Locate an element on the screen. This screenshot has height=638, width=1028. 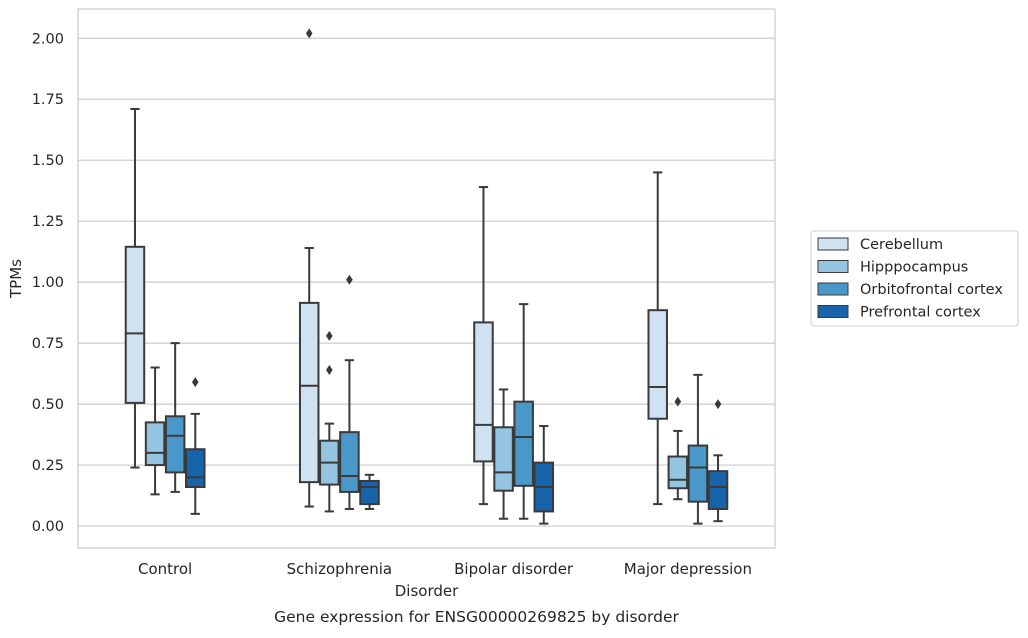
legend-label: Orbitofrontal cortex is located at coordinates (931, 290).